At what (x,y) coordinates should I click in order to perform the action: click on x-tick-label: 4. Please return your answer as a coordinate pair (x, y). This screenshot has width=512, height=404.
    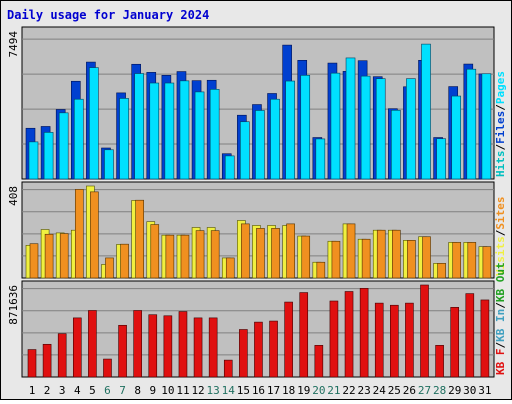
    Looking at the image, I should click on (77, 390).